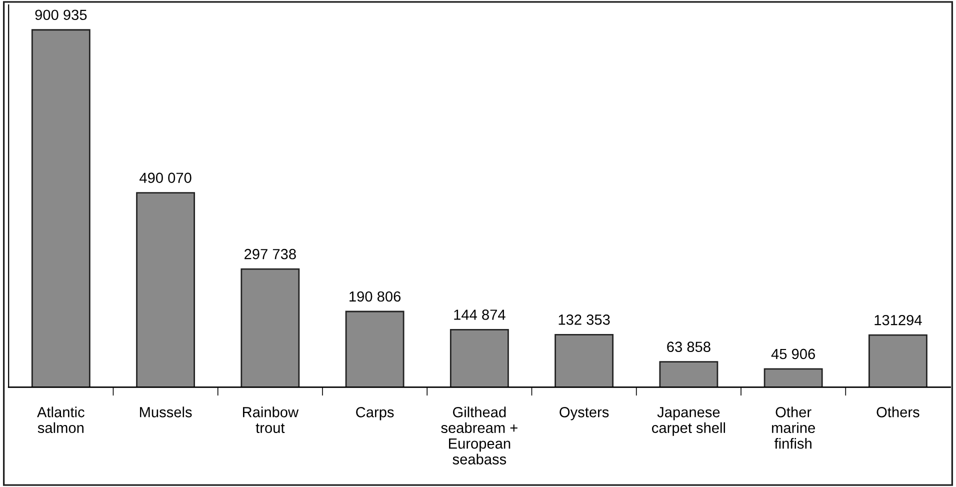 Image resolution: width=956 pixels, height=487 pixels. What do you see at coordinates (793, 427) in the screenshot?
I see `x-tick-label: Other marine finfish` at bounding box center [793, 427].